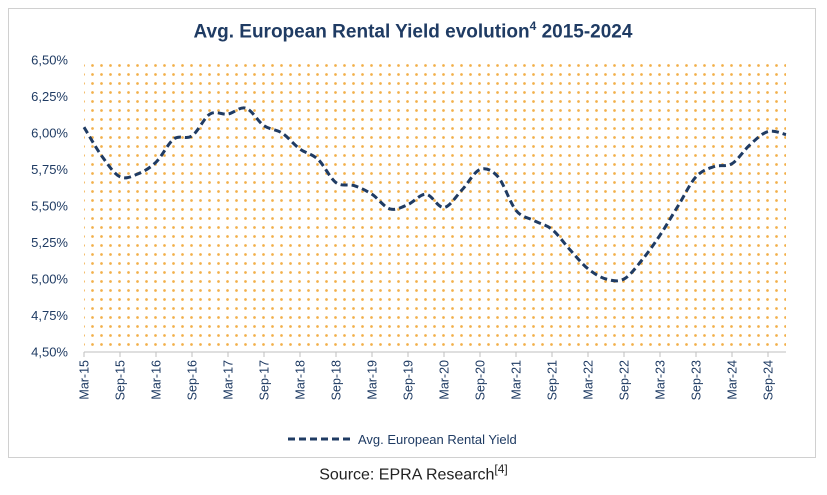 This screenshot has width=827, height=495. I want to click on y-tick-label: 6,50%, so click(49, 60).